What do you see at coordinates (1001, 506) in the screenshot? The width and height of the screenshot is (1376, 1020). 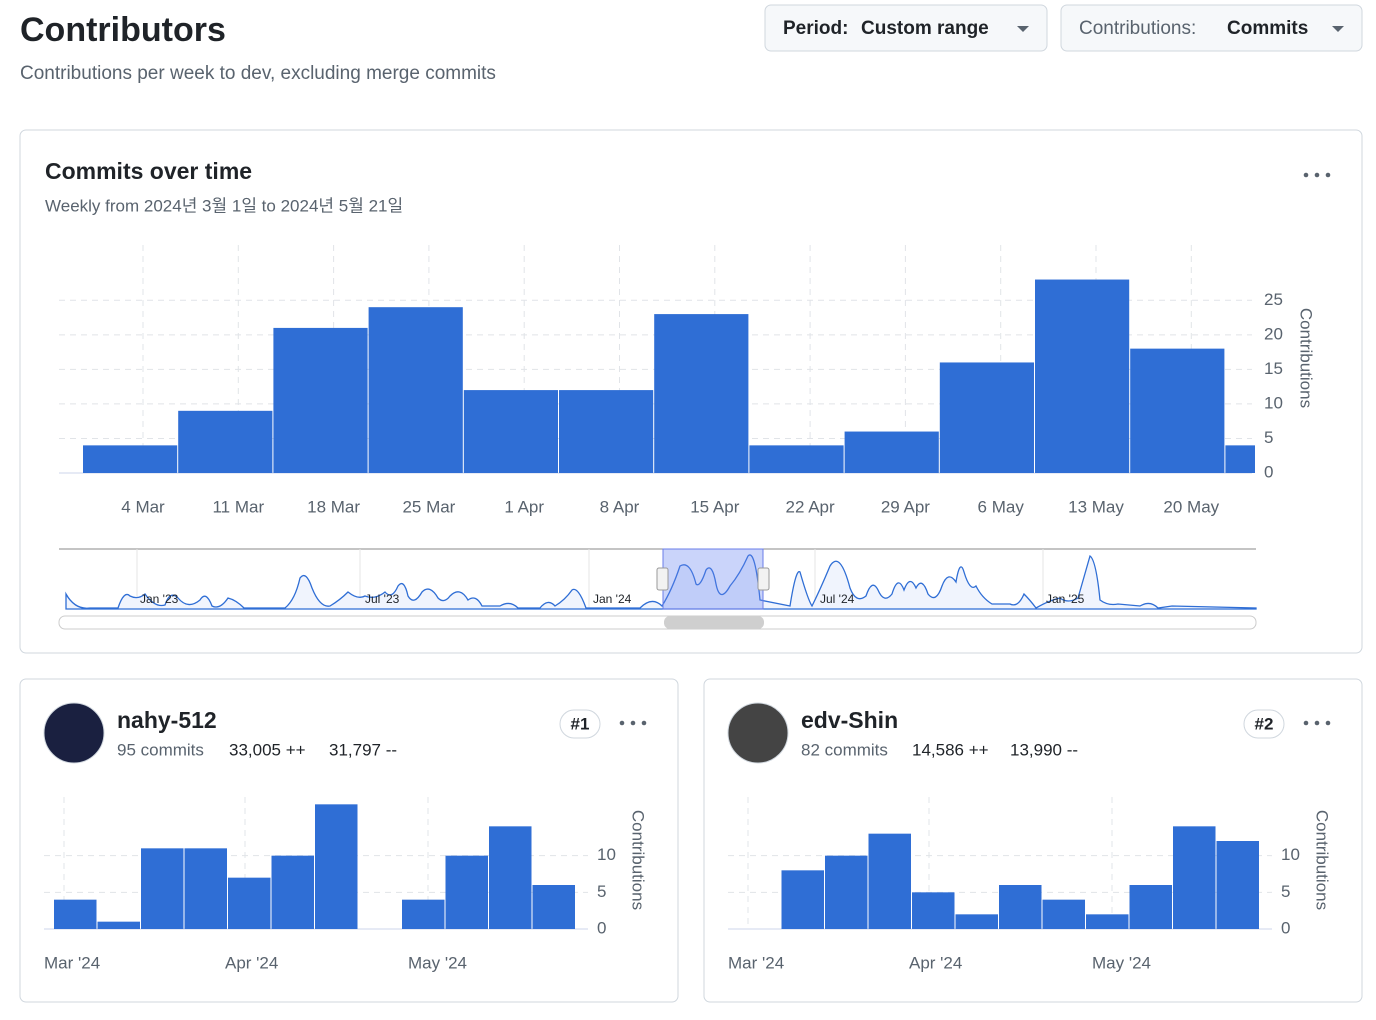 I see `x-tick-label: 6 May` at bounding box center [1001, 506].